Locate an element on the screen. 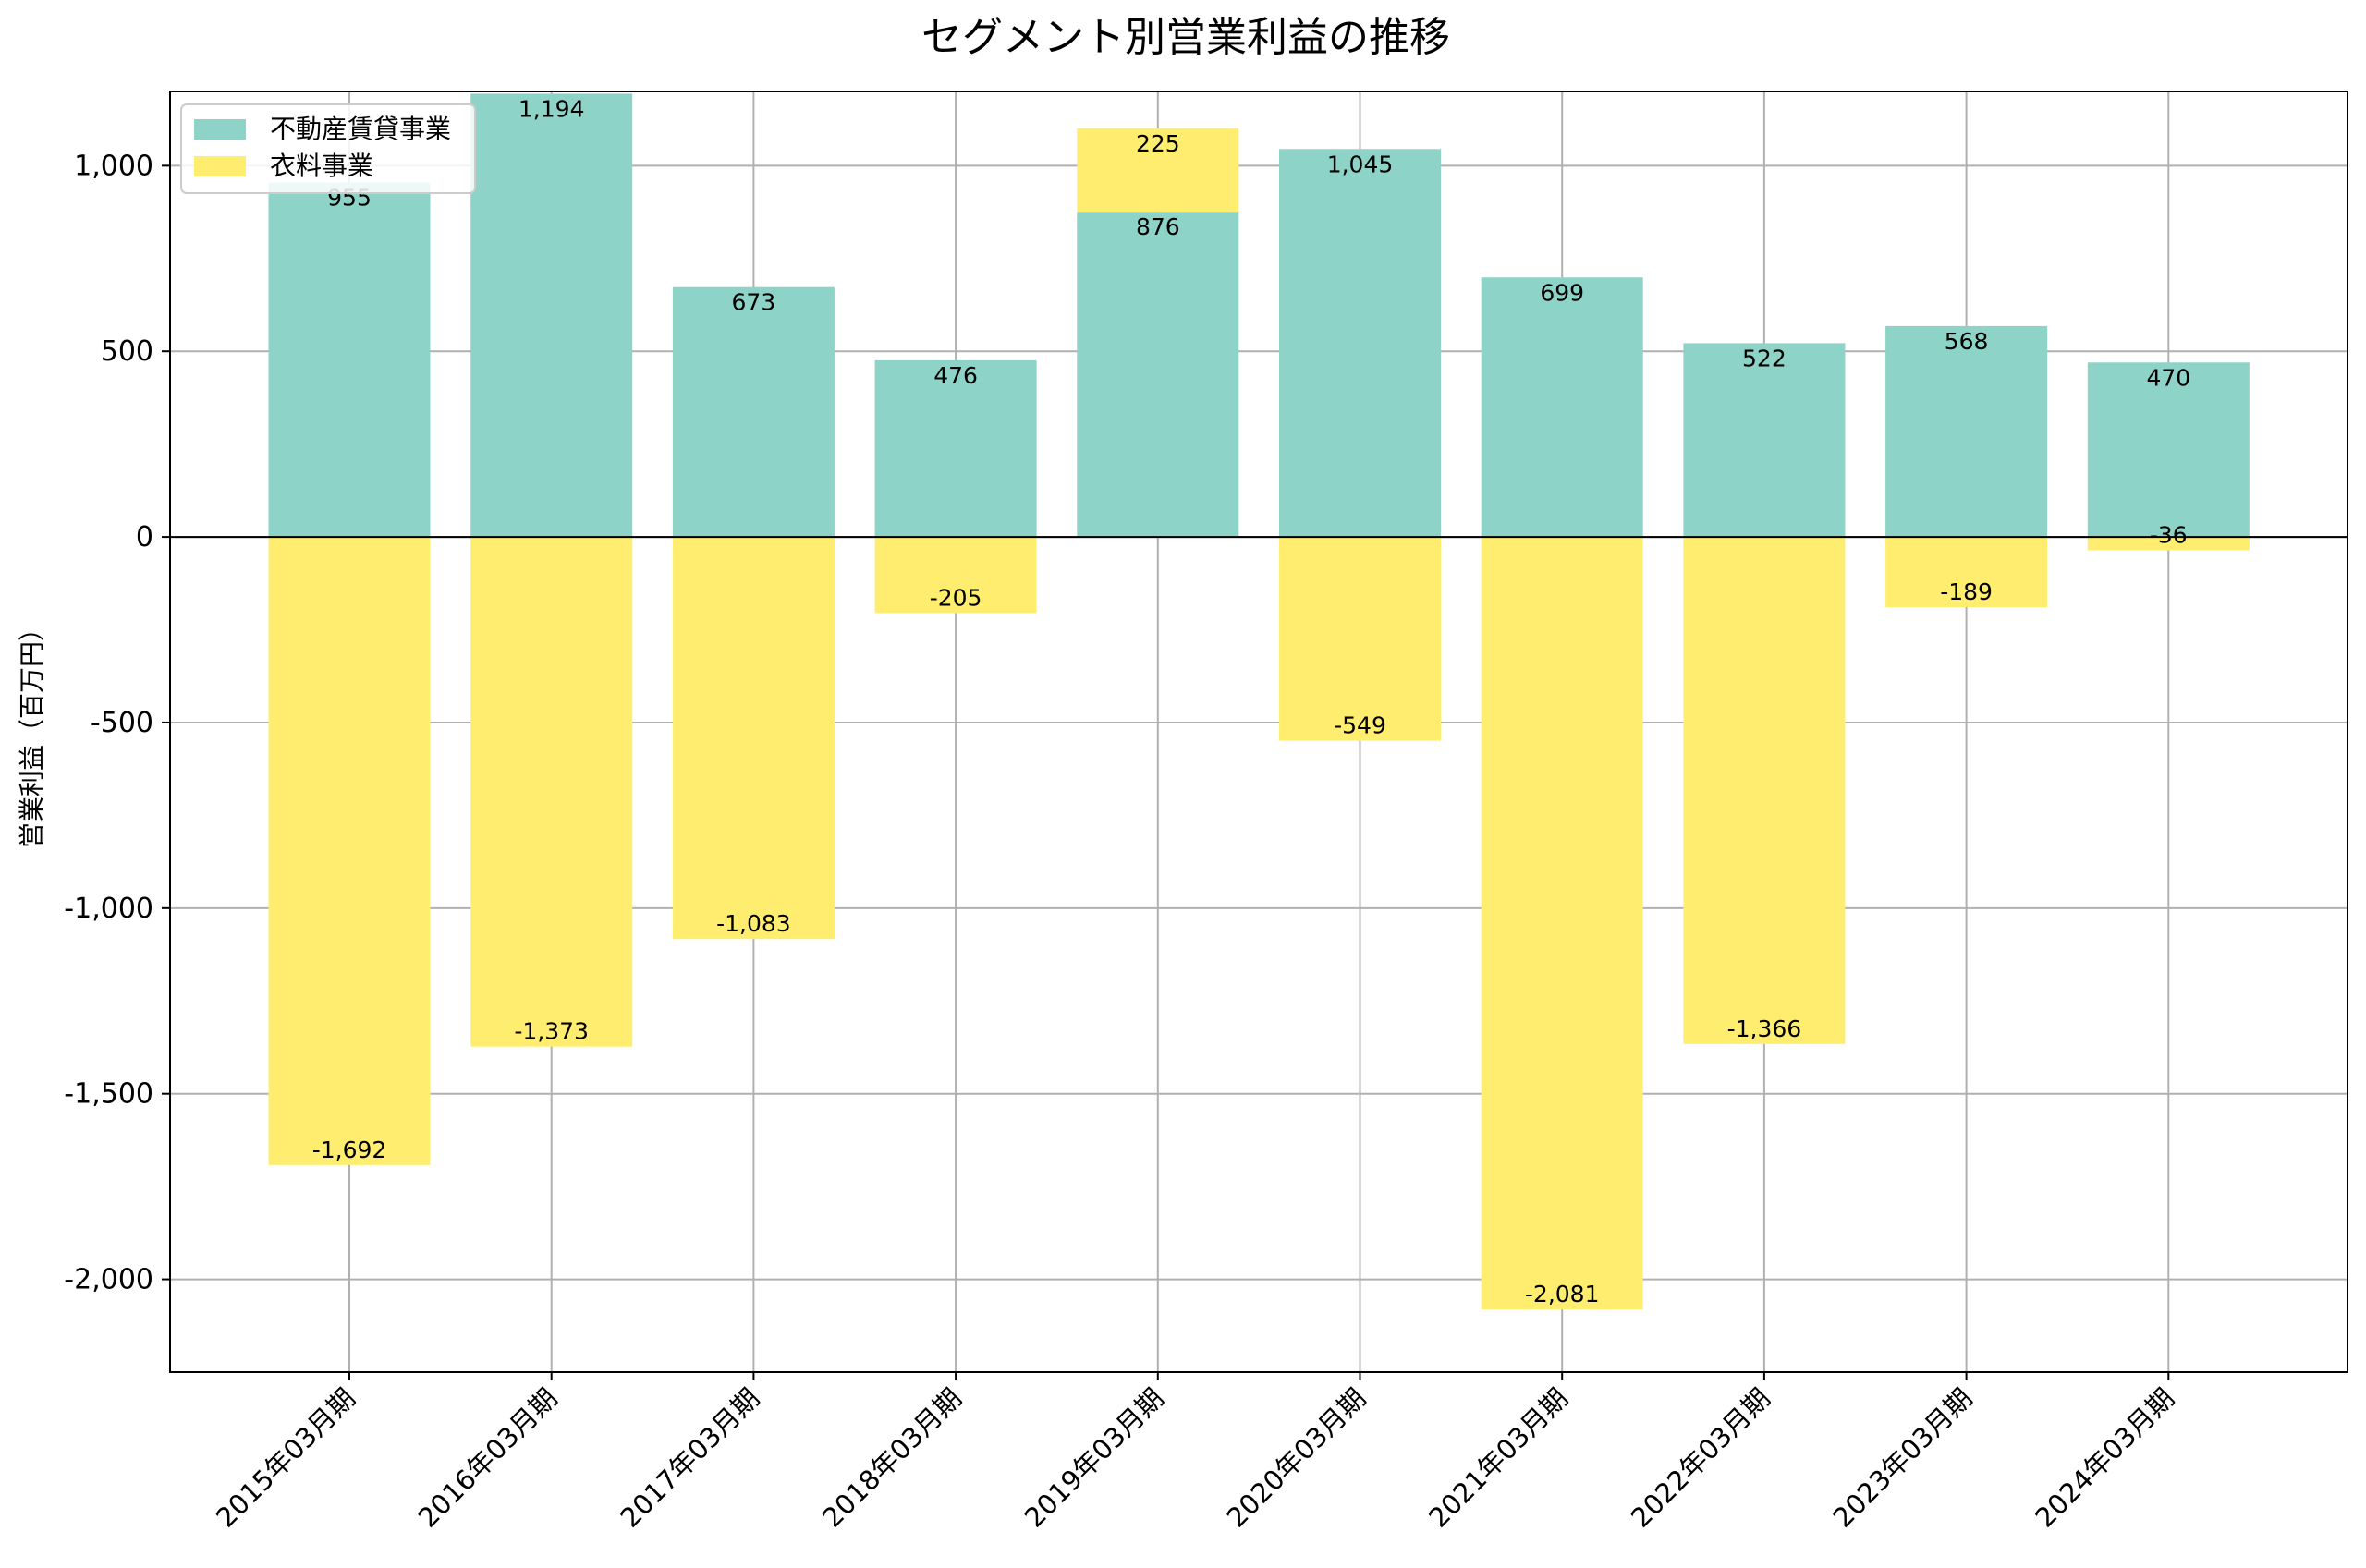  x-tick-label: 2023年03月期 is located at coordinates (1903, 1458).